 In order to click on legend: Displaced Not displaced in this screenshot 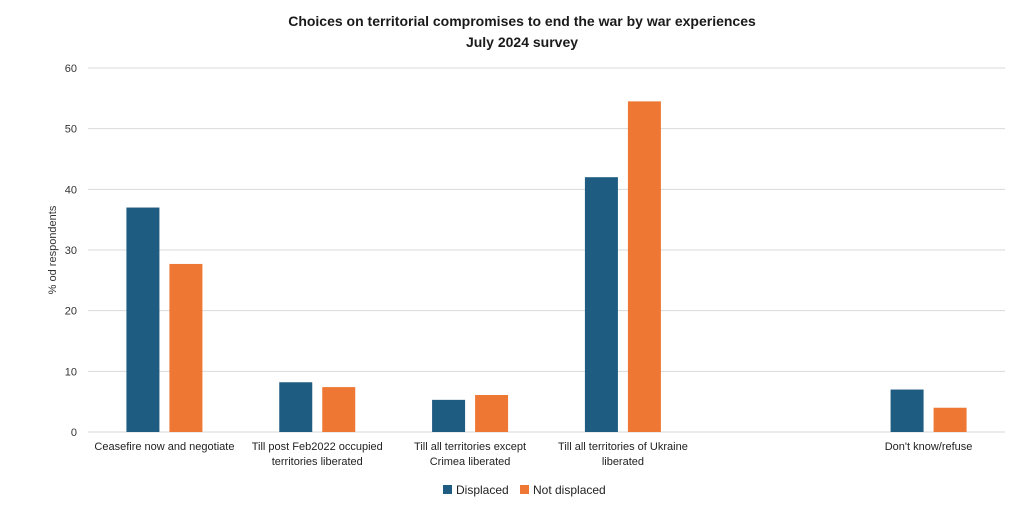, I will do `click(524, 490)`.